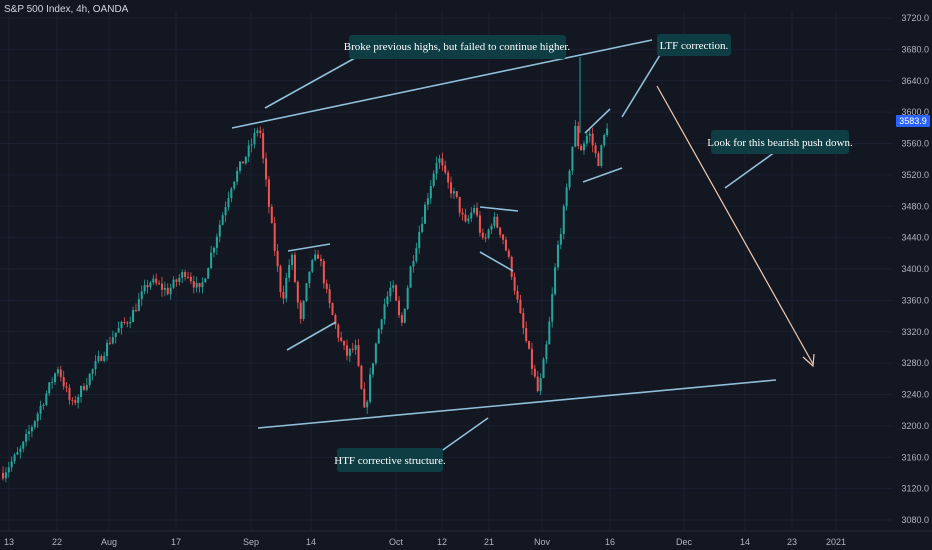  Describe the element at coordinates (311, 336) in the screenshot. I see `sep-channel-bottom` at that location.